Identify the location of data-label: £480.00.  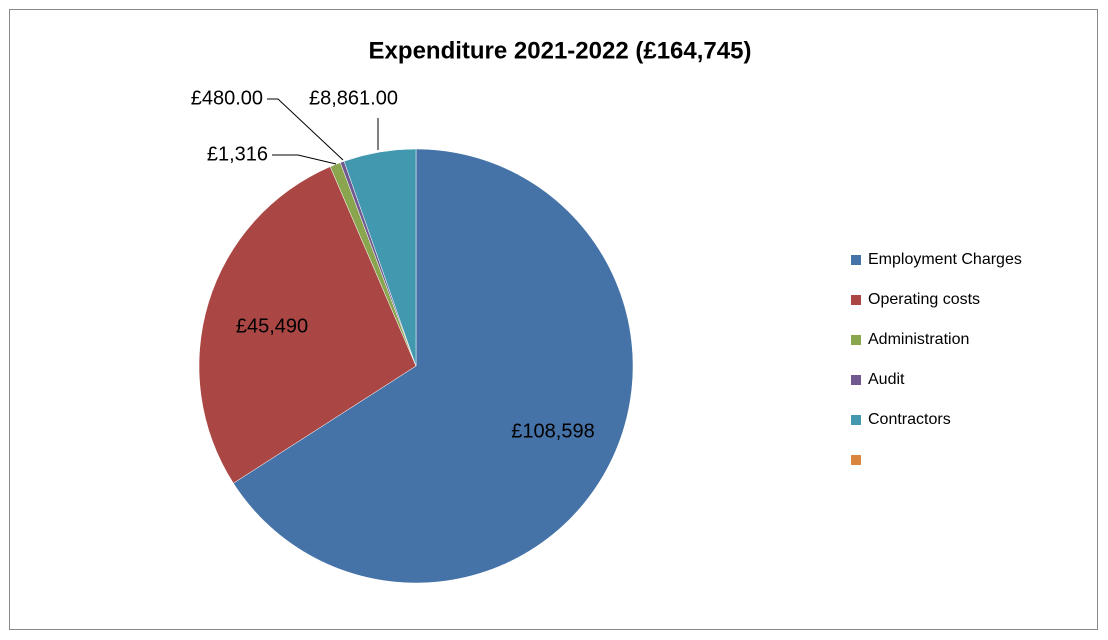
(227, 98).